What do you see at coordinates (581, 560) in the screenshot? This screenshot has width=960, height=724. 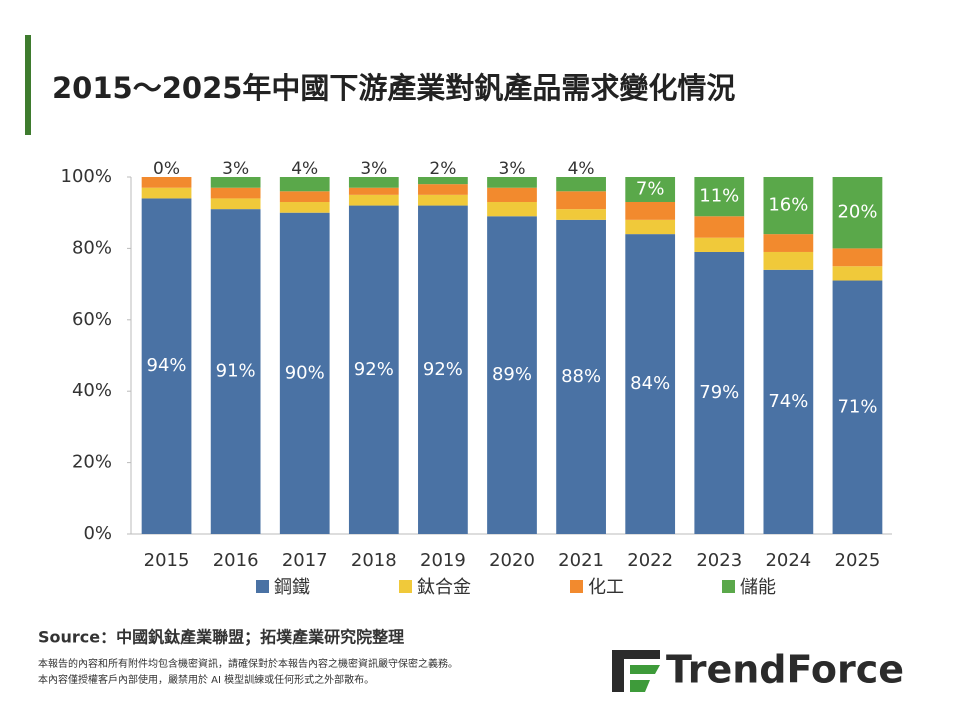 I see `x-tick-label: 2021` at bounding box center [581, 560].